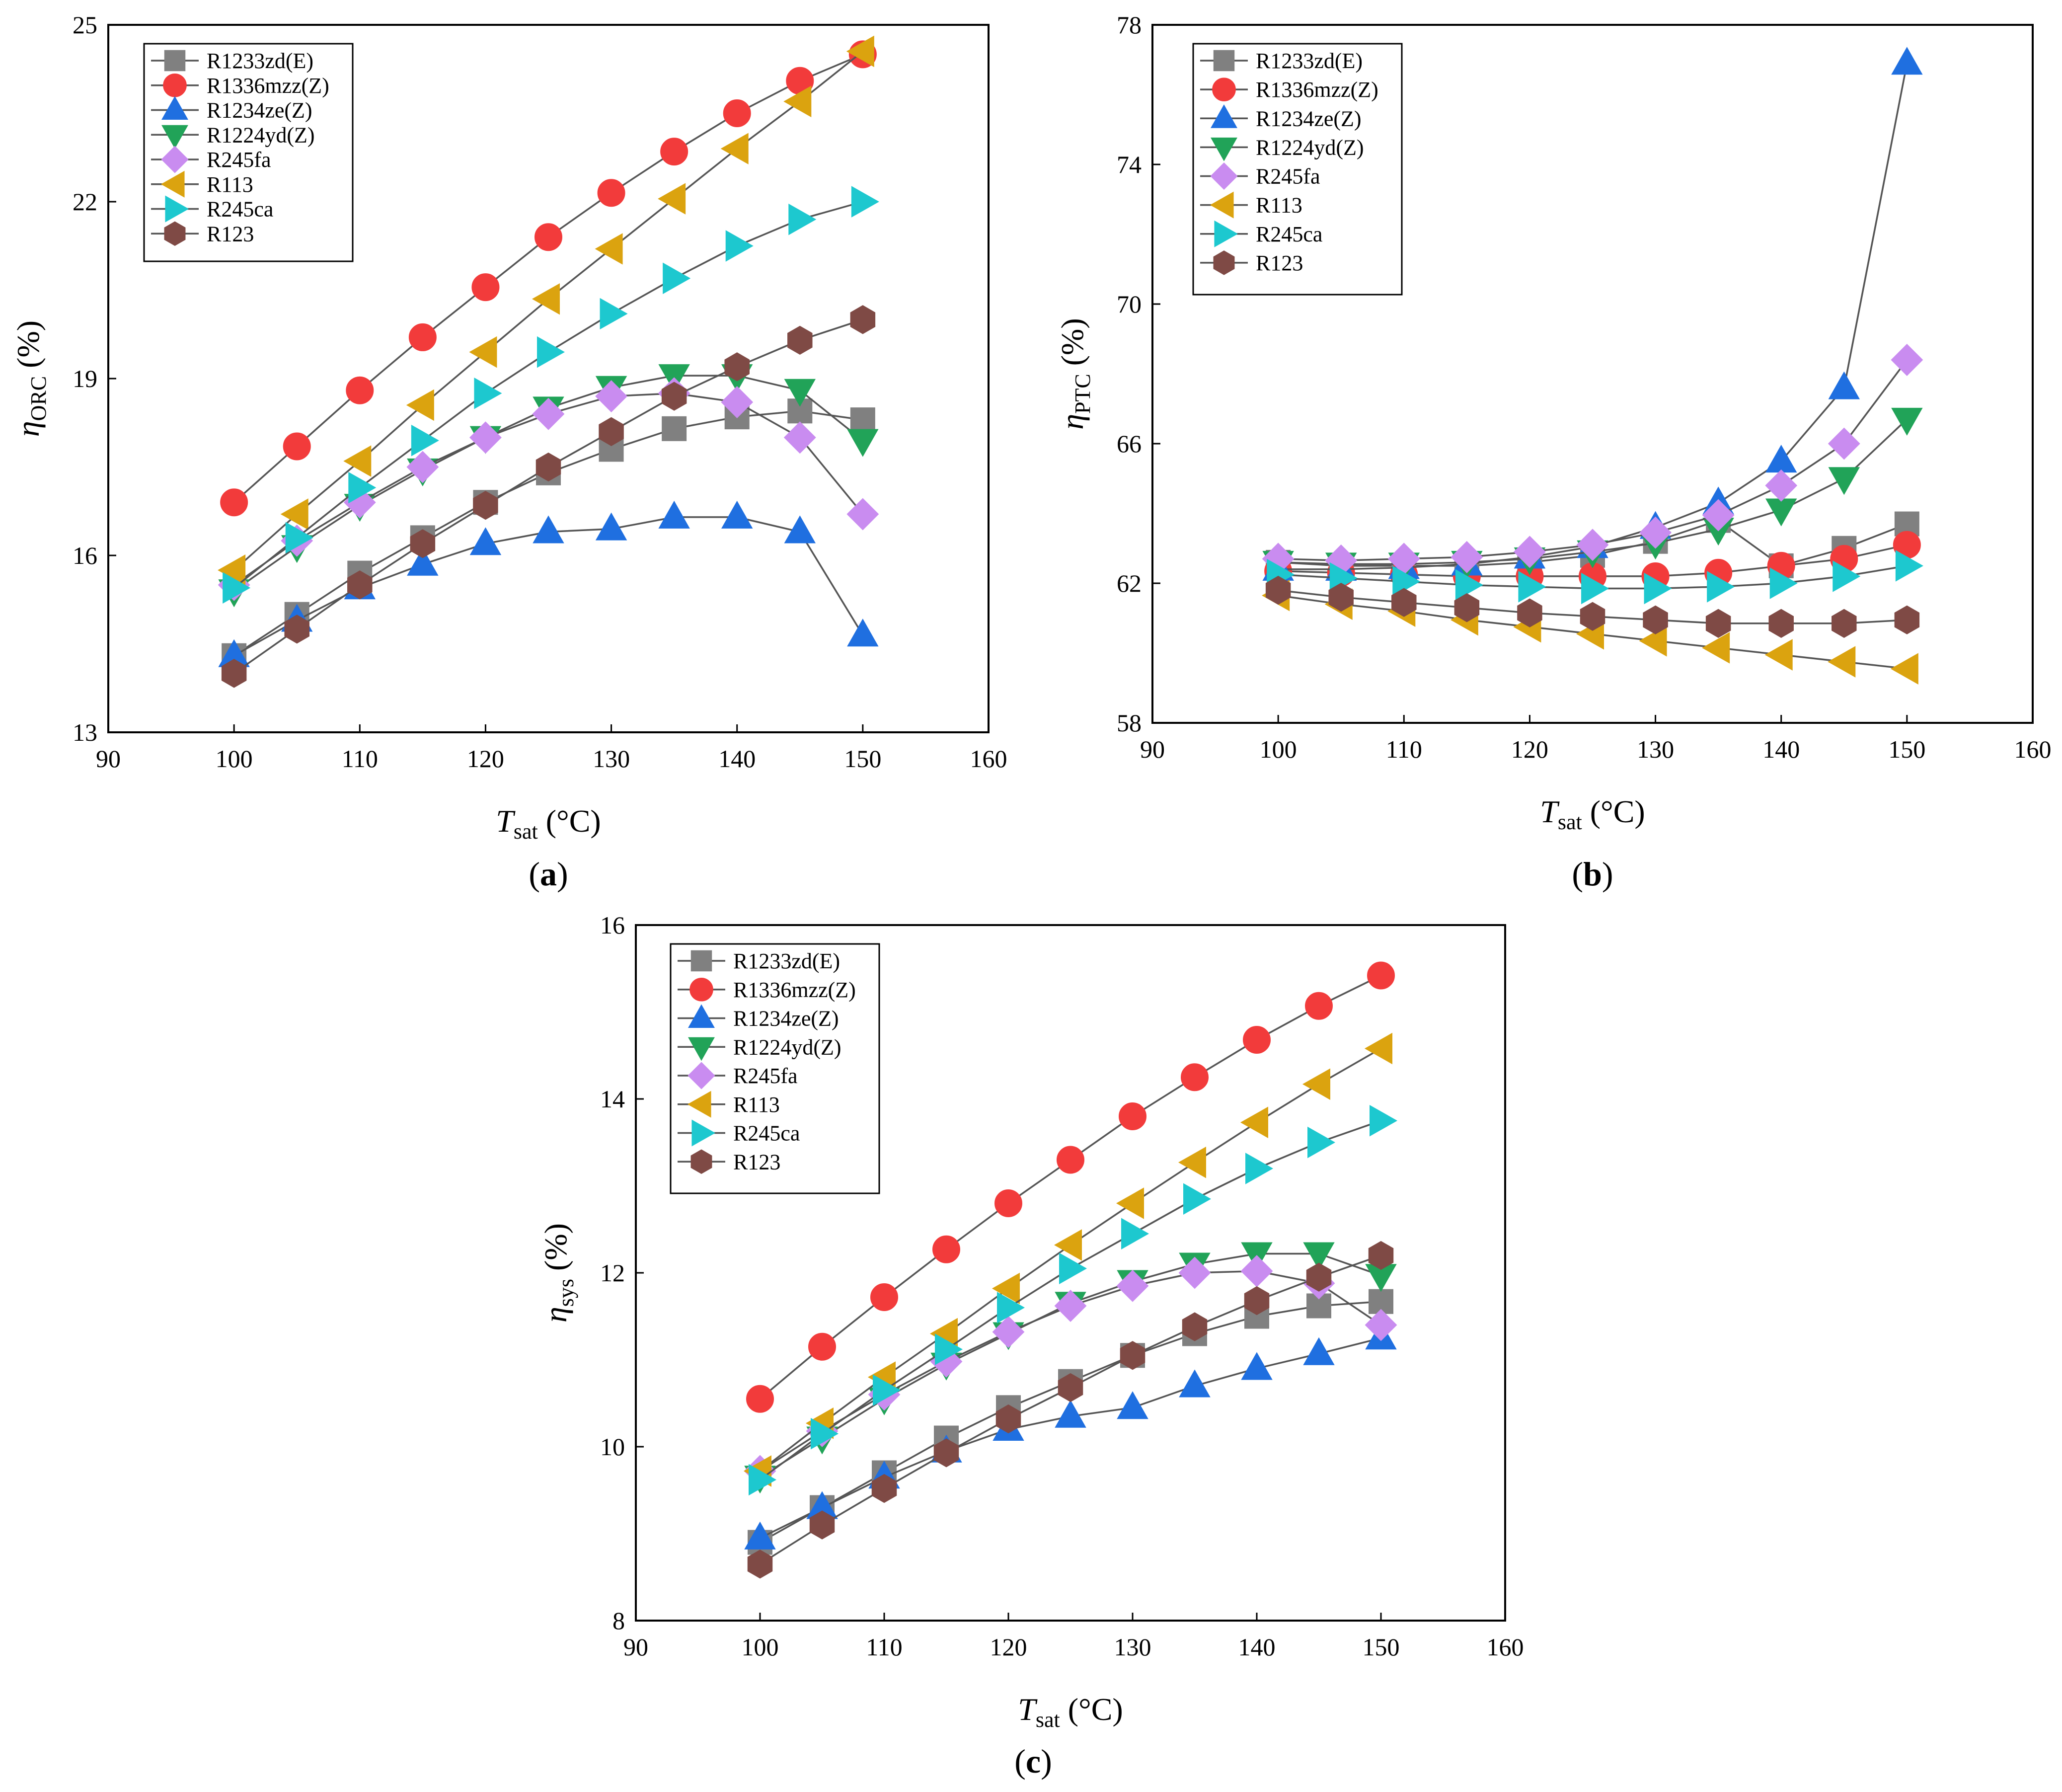  Describe the element at coordinates (230, 184) in the screenshot. I see `legend-entry: R113` at that location.